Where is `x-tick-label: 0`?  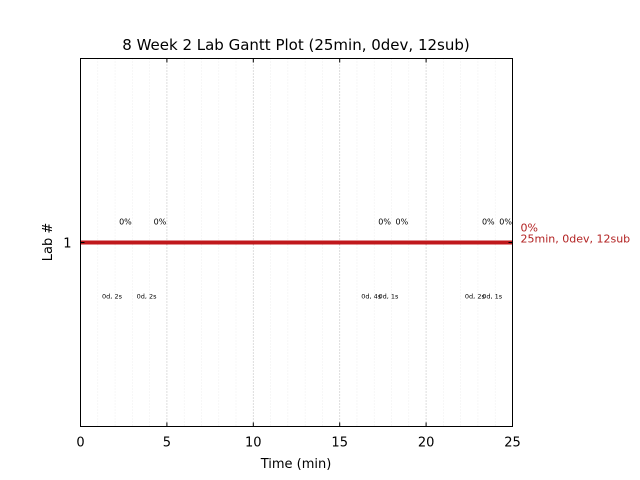 x-tick-label: 0 is located at coordinates (80, 443).